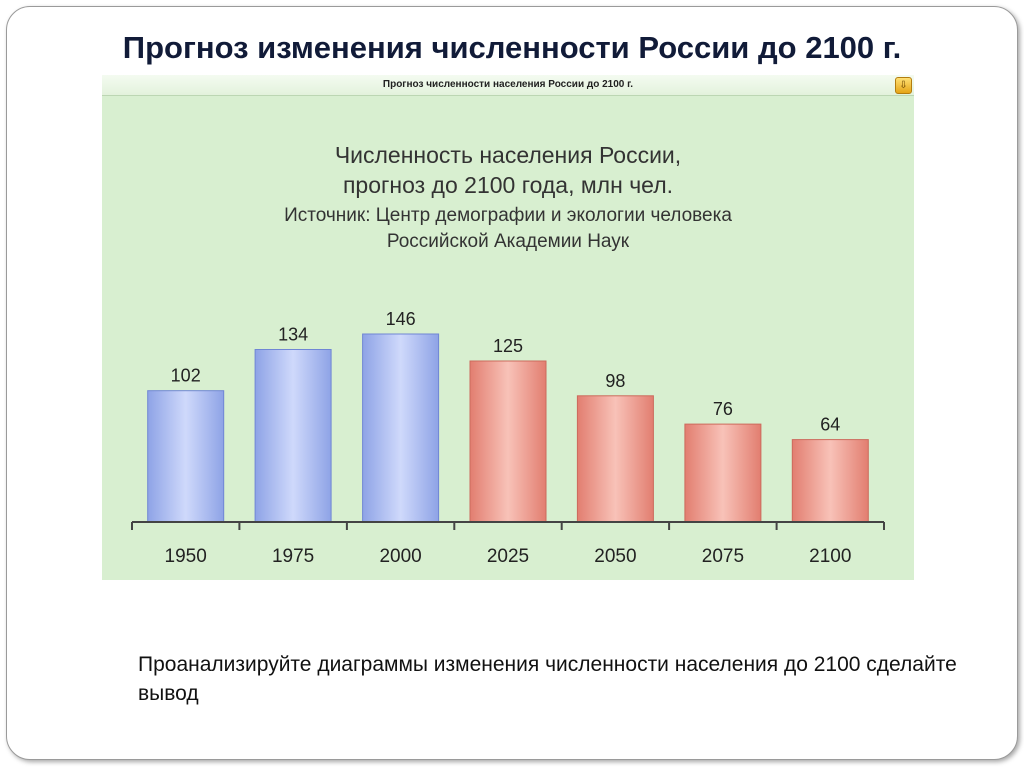 The image size is (1024, 767). I want to click on bar-value-label: 102, so click(186, 376).